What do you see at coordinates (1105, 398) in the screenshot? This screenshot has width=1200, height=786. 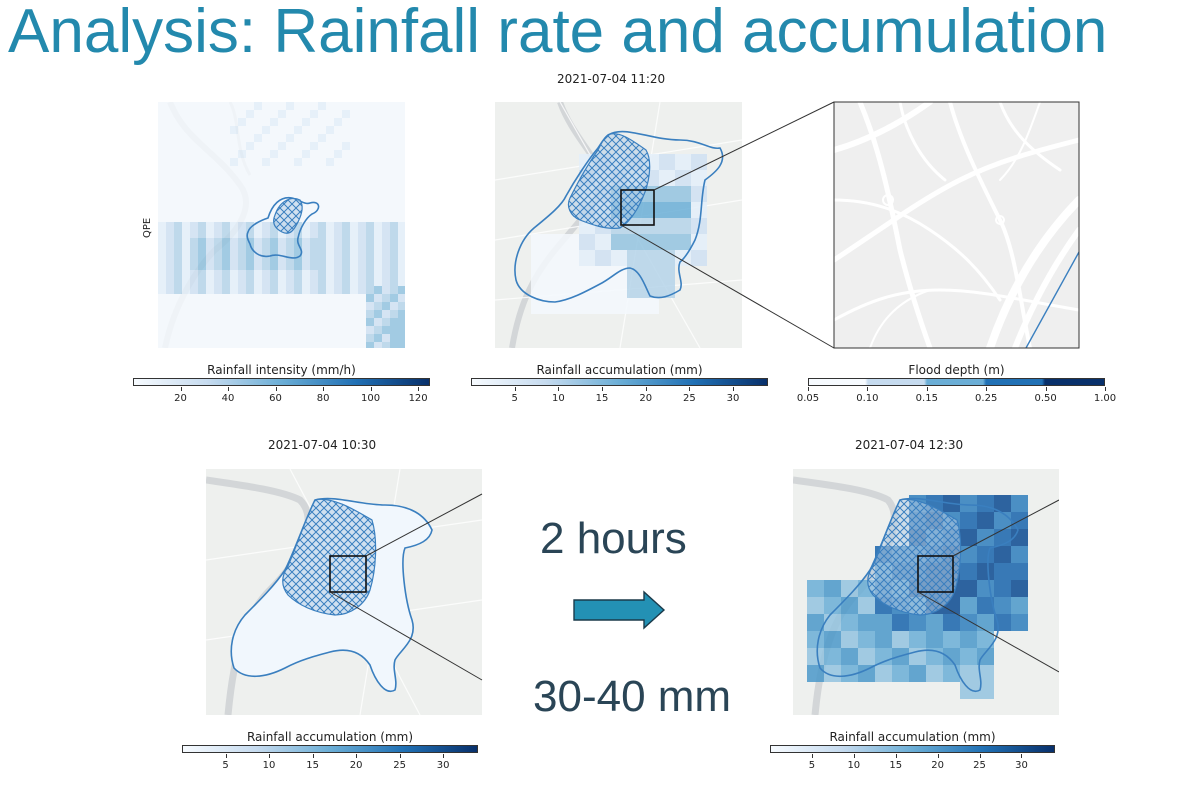 I see `colorbar-tick-label: 1.00` at bounding box center [1105, 398].